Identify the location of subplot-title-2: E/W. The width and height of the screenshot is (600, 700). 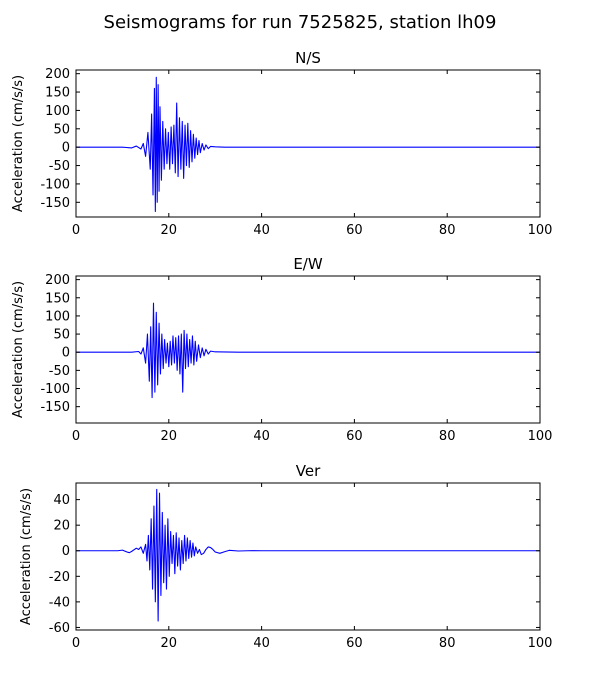
(308, 264).